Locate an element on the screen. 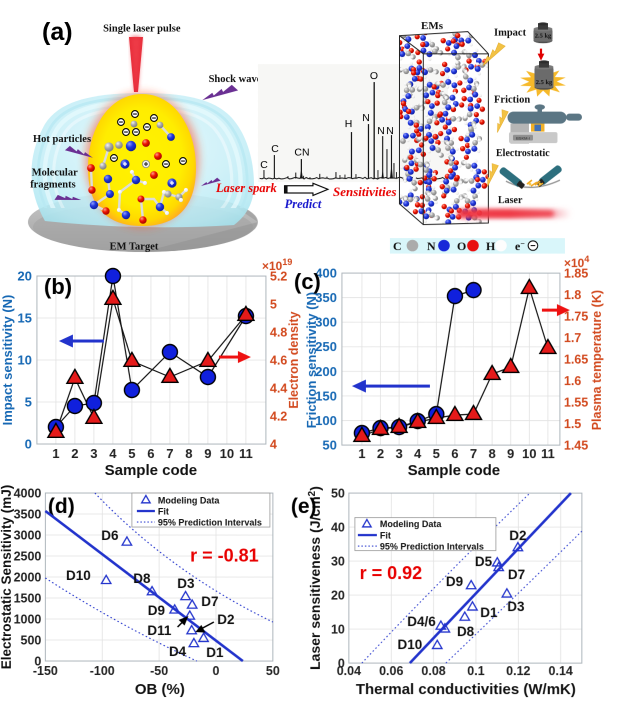 This screenshot has height=708, width=617. svg-text: 350 is located at coordinates (326, 297).